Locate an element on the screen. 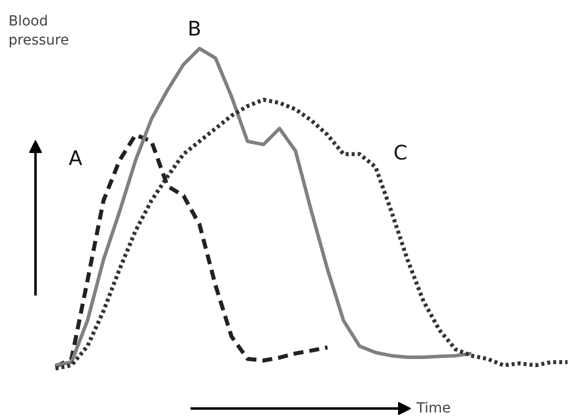  x-axis-title: Time is located at coordinates (433, 408).